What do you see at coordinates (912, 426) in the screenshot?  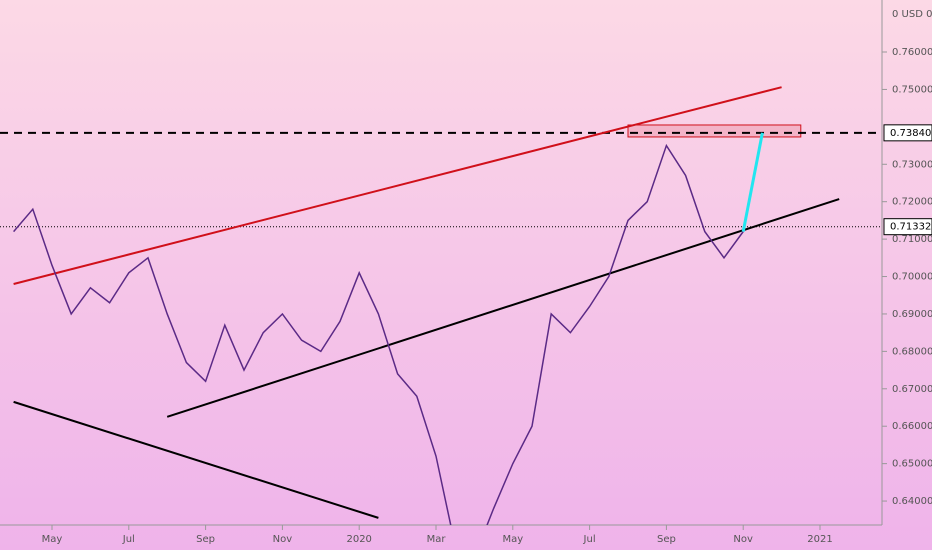 I see `y-tick-label: 0.66000` at bounding box center [912, 426].